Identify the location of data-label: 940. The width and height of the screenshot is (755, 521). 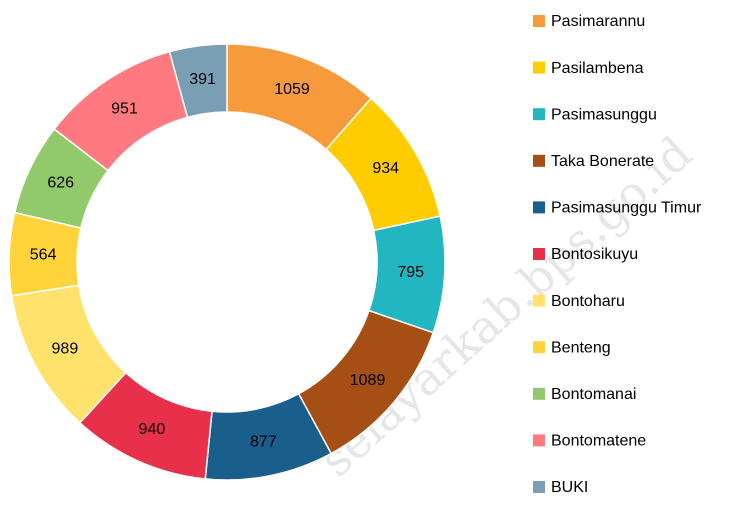
(152, 429).